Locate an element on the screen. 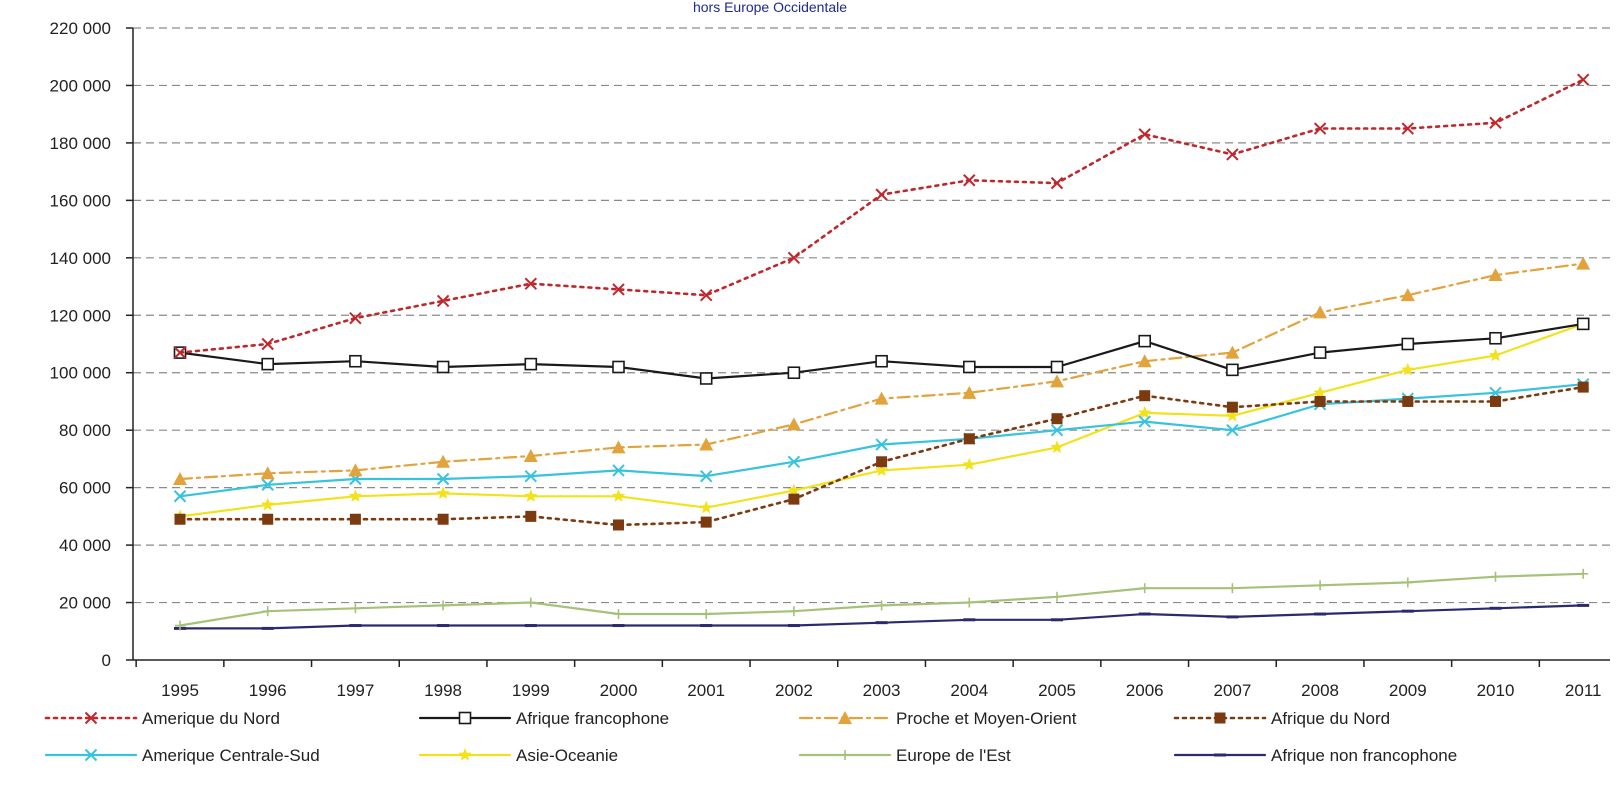  x-tick-label: 2005 is located at coordinates (1057, 690).